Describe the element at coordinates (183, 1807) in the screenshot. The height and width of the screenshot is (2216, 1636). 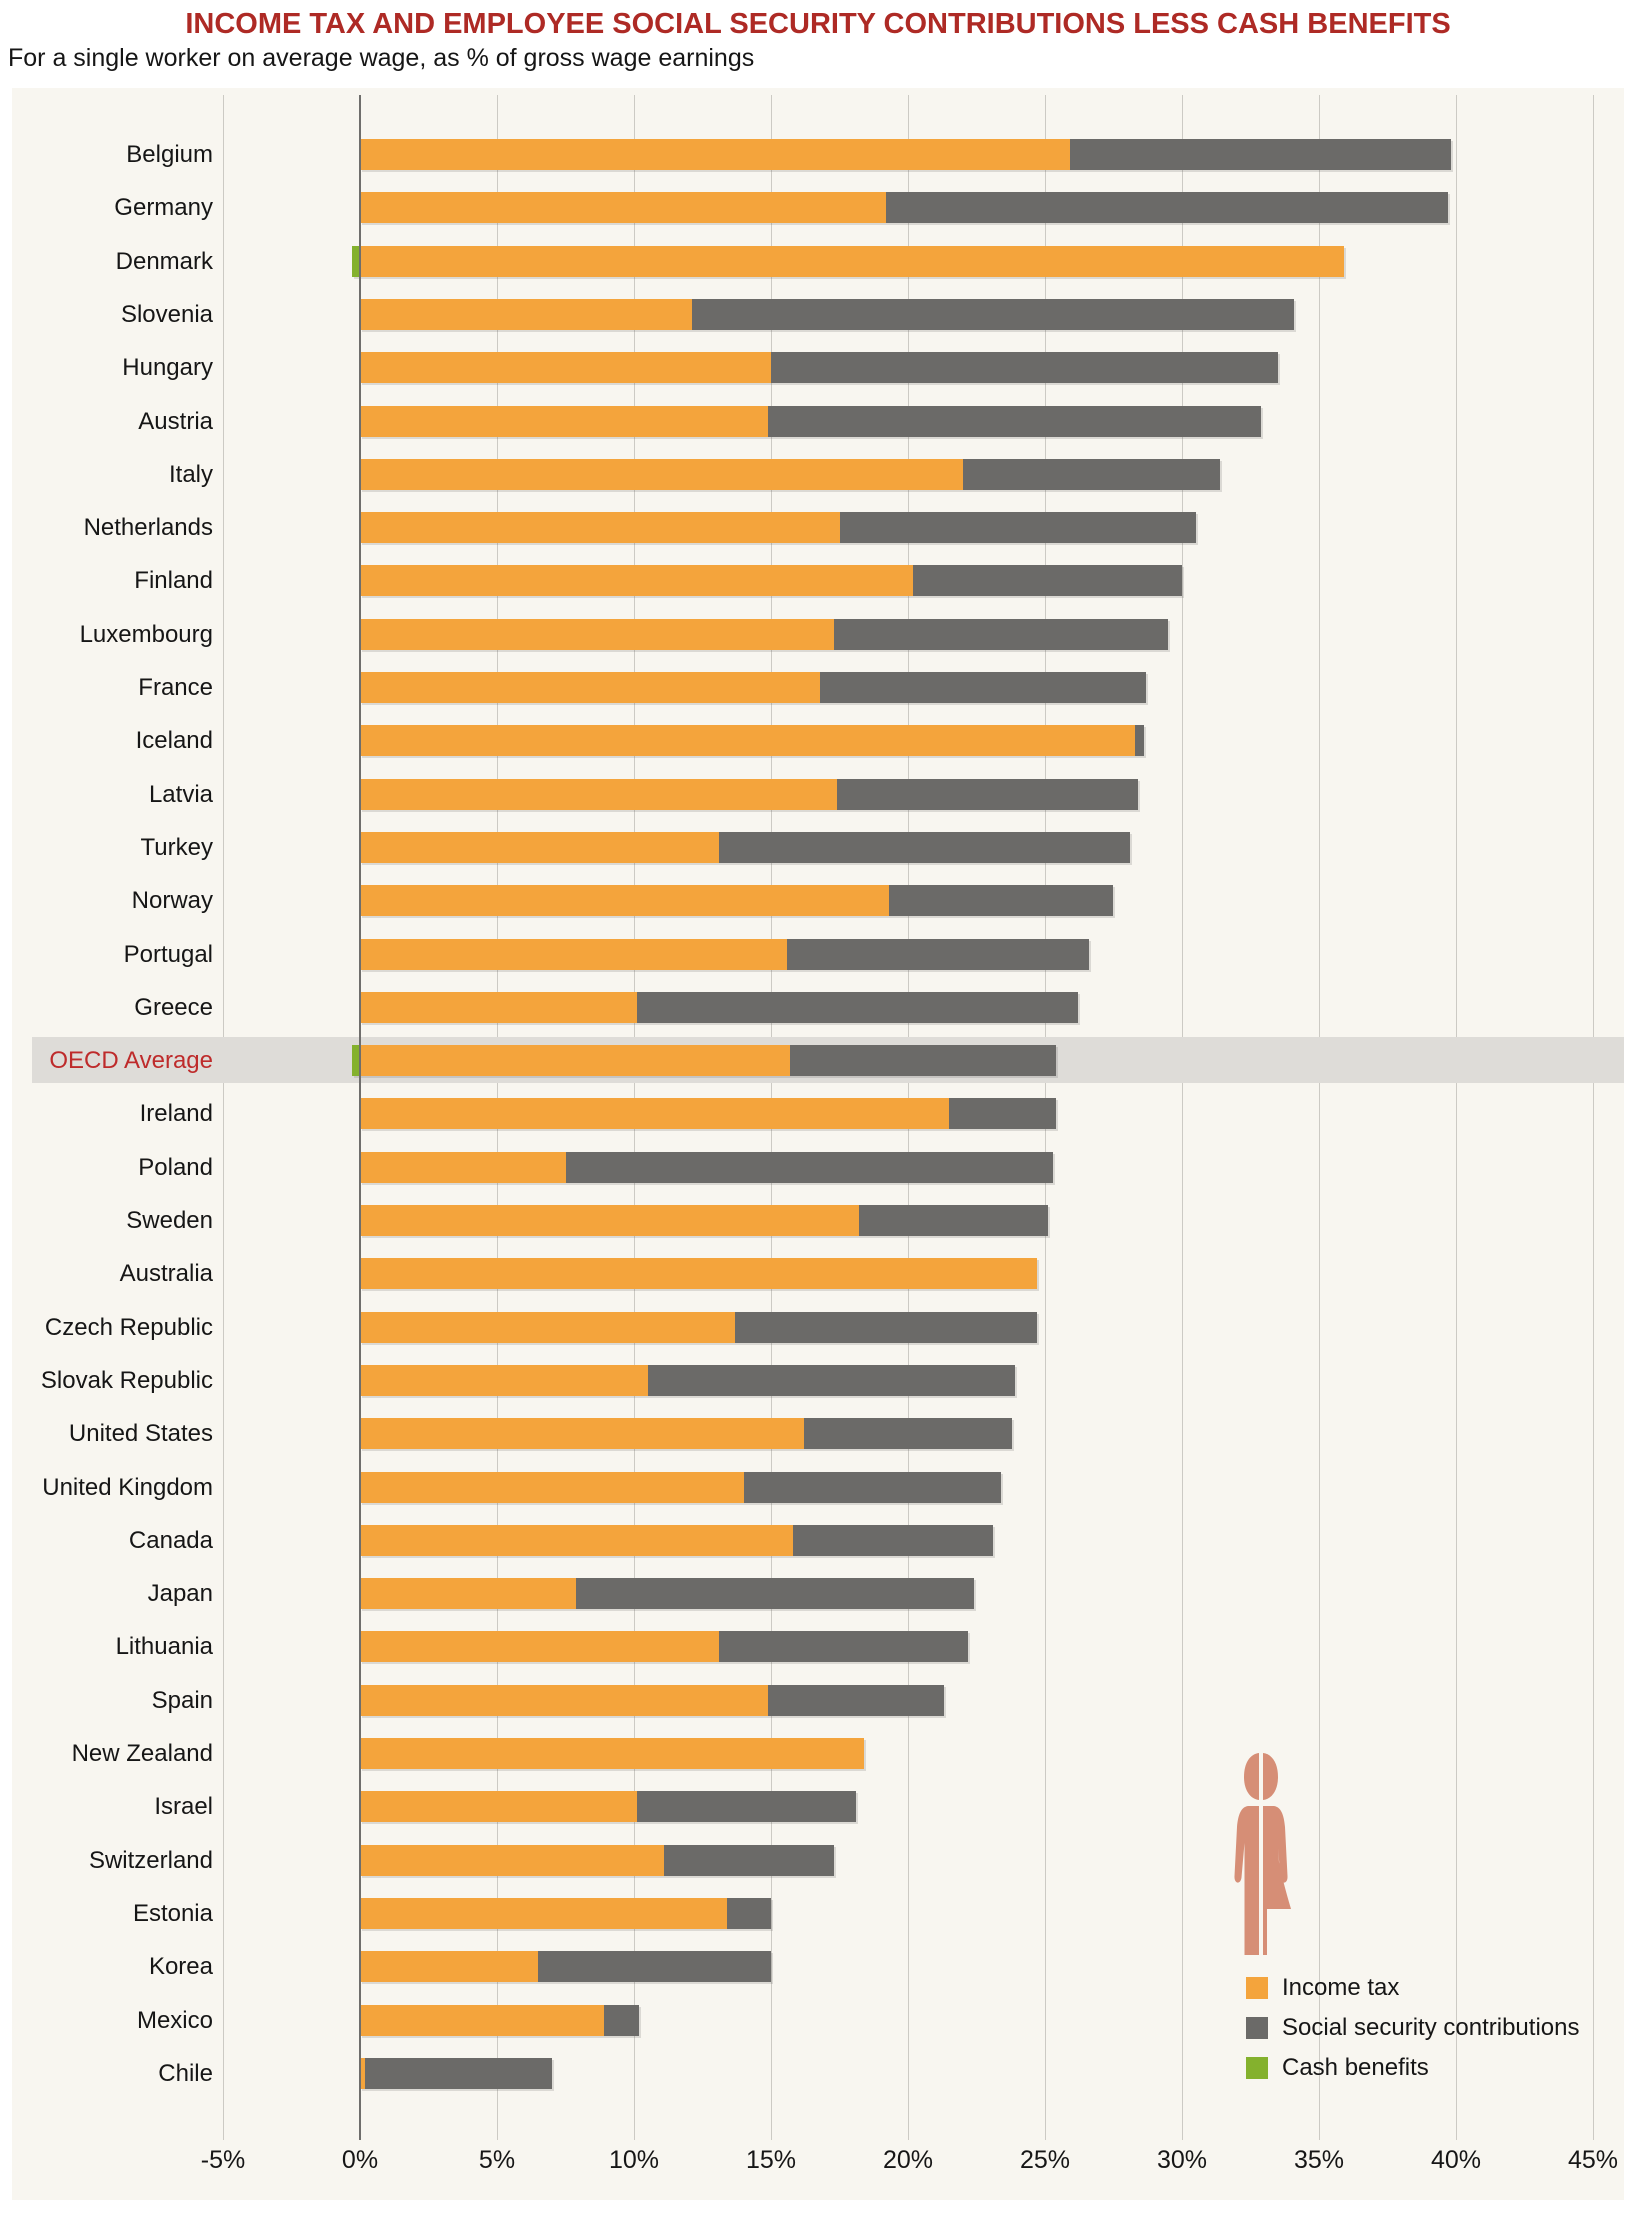
I see `country-label: Israel` at that location.